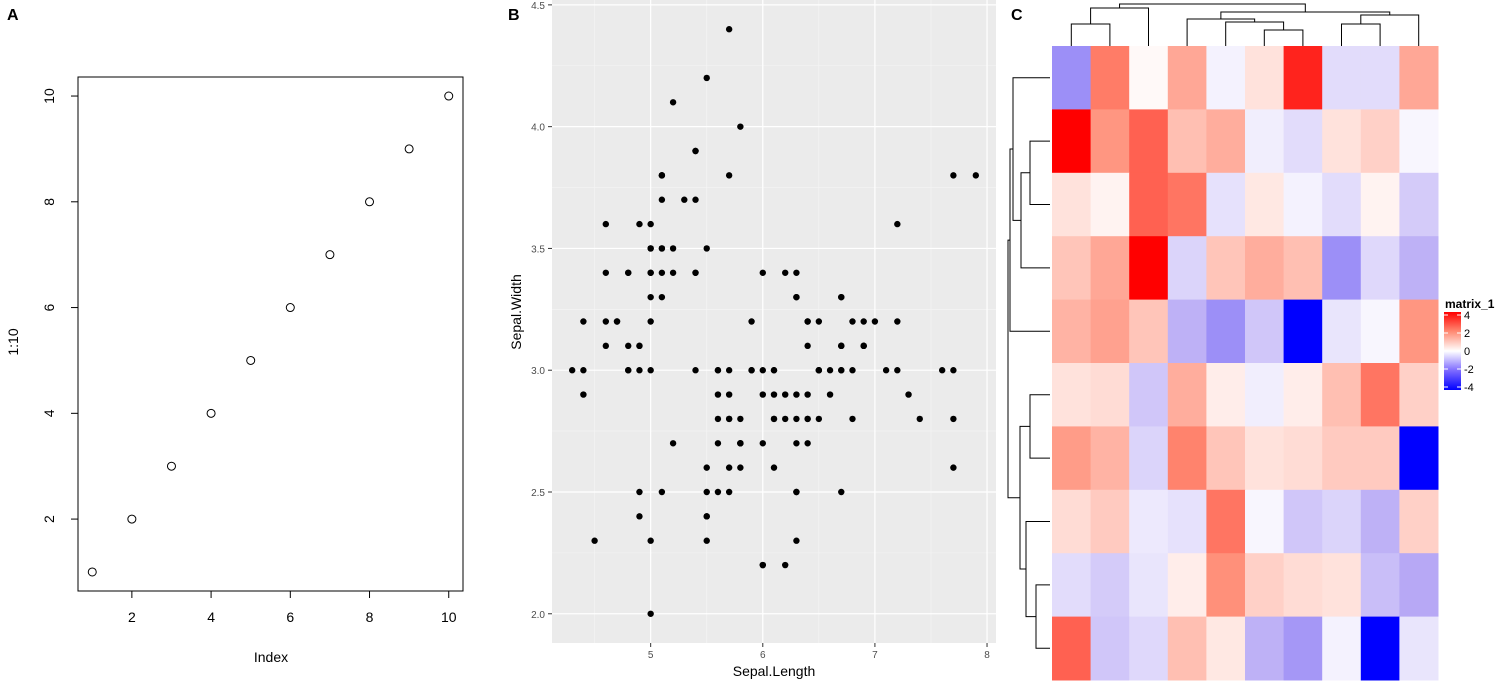 The height and width of the screenshot is (686, 1506). What do you see at coordinates (875, 655) in the screenshot?
I see `panel-b-x-tick-label: 7` at bounding box center [875, 655].